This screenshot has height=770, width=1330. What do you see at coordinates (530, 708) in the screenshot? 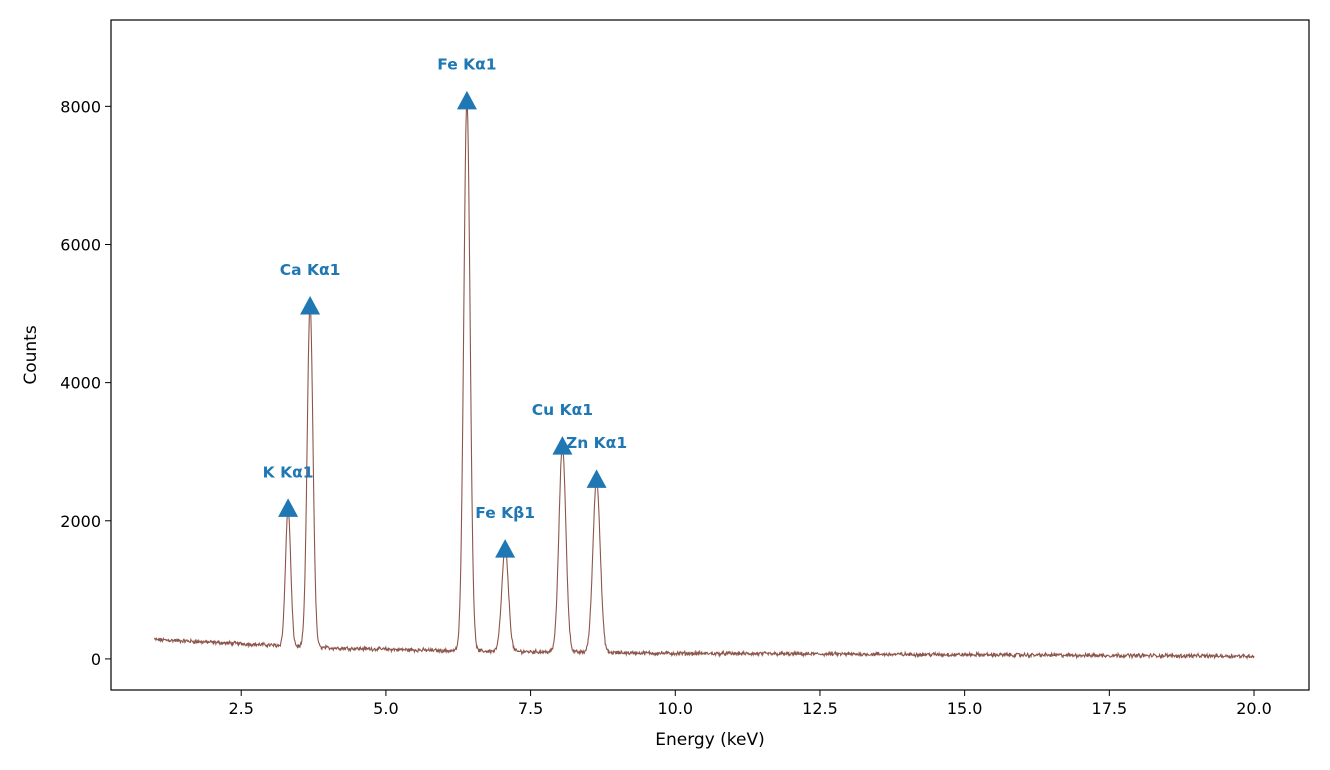
I see `x-tick-label: 7.5` at bounding box center [530, 708].